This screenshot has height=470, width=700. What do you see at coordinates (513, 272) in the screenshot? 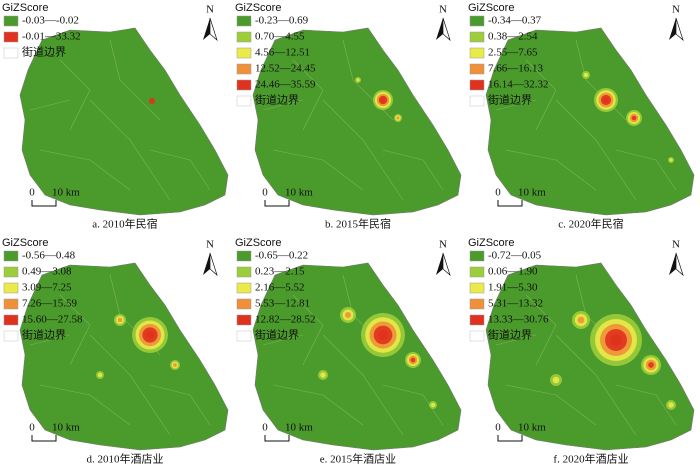
I see `legend-label: 0.06—1.90` at bounding box center [513, 272].